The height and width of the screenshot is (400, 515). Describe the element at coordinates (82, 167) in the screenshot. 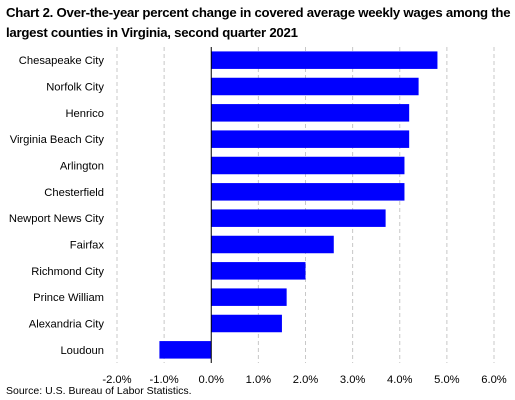

I see `category-label: Arlington` at that location.